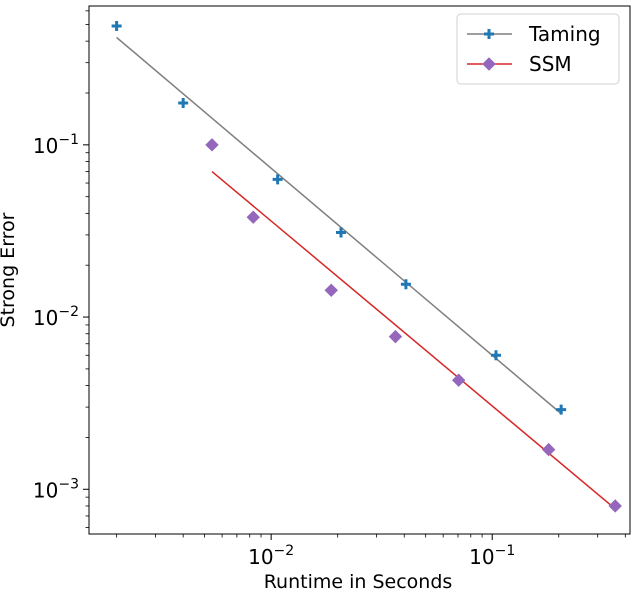 This screenshot has width=635, height=592. Describe the element at coordinates (550, 64) in the screenshot. I see `legend-label-ssm: SSM` at that location.